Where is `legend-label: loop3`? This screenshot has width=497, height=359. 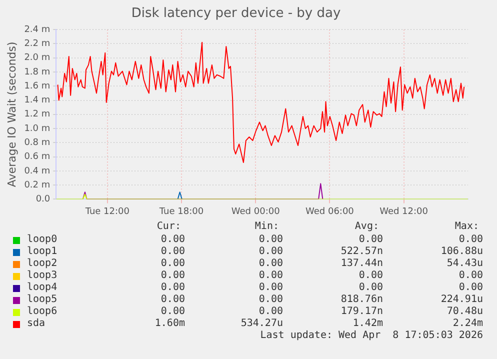
legend-label: loop3 is located at coordinates (42, 275).